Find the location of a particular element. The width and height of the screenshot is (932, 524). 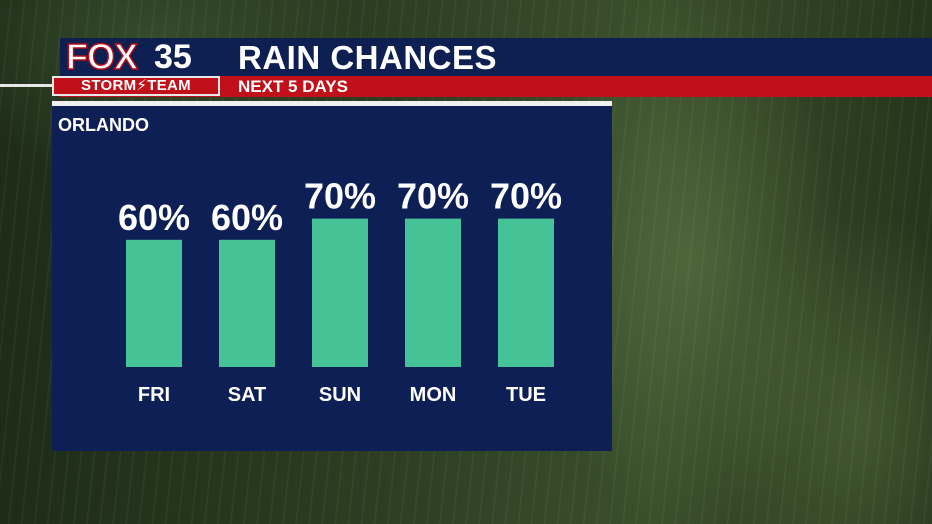

bar-tue is located at coordinates (526, 292).